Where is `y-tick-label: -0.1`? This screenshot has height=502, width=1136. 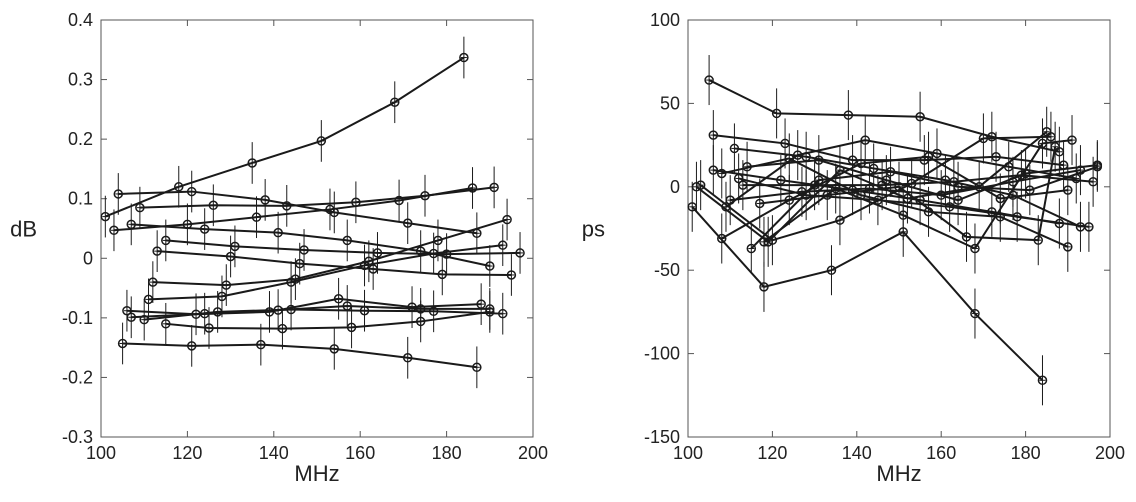
y-tick-label: -0.1 is located at coordinates (77, 318).